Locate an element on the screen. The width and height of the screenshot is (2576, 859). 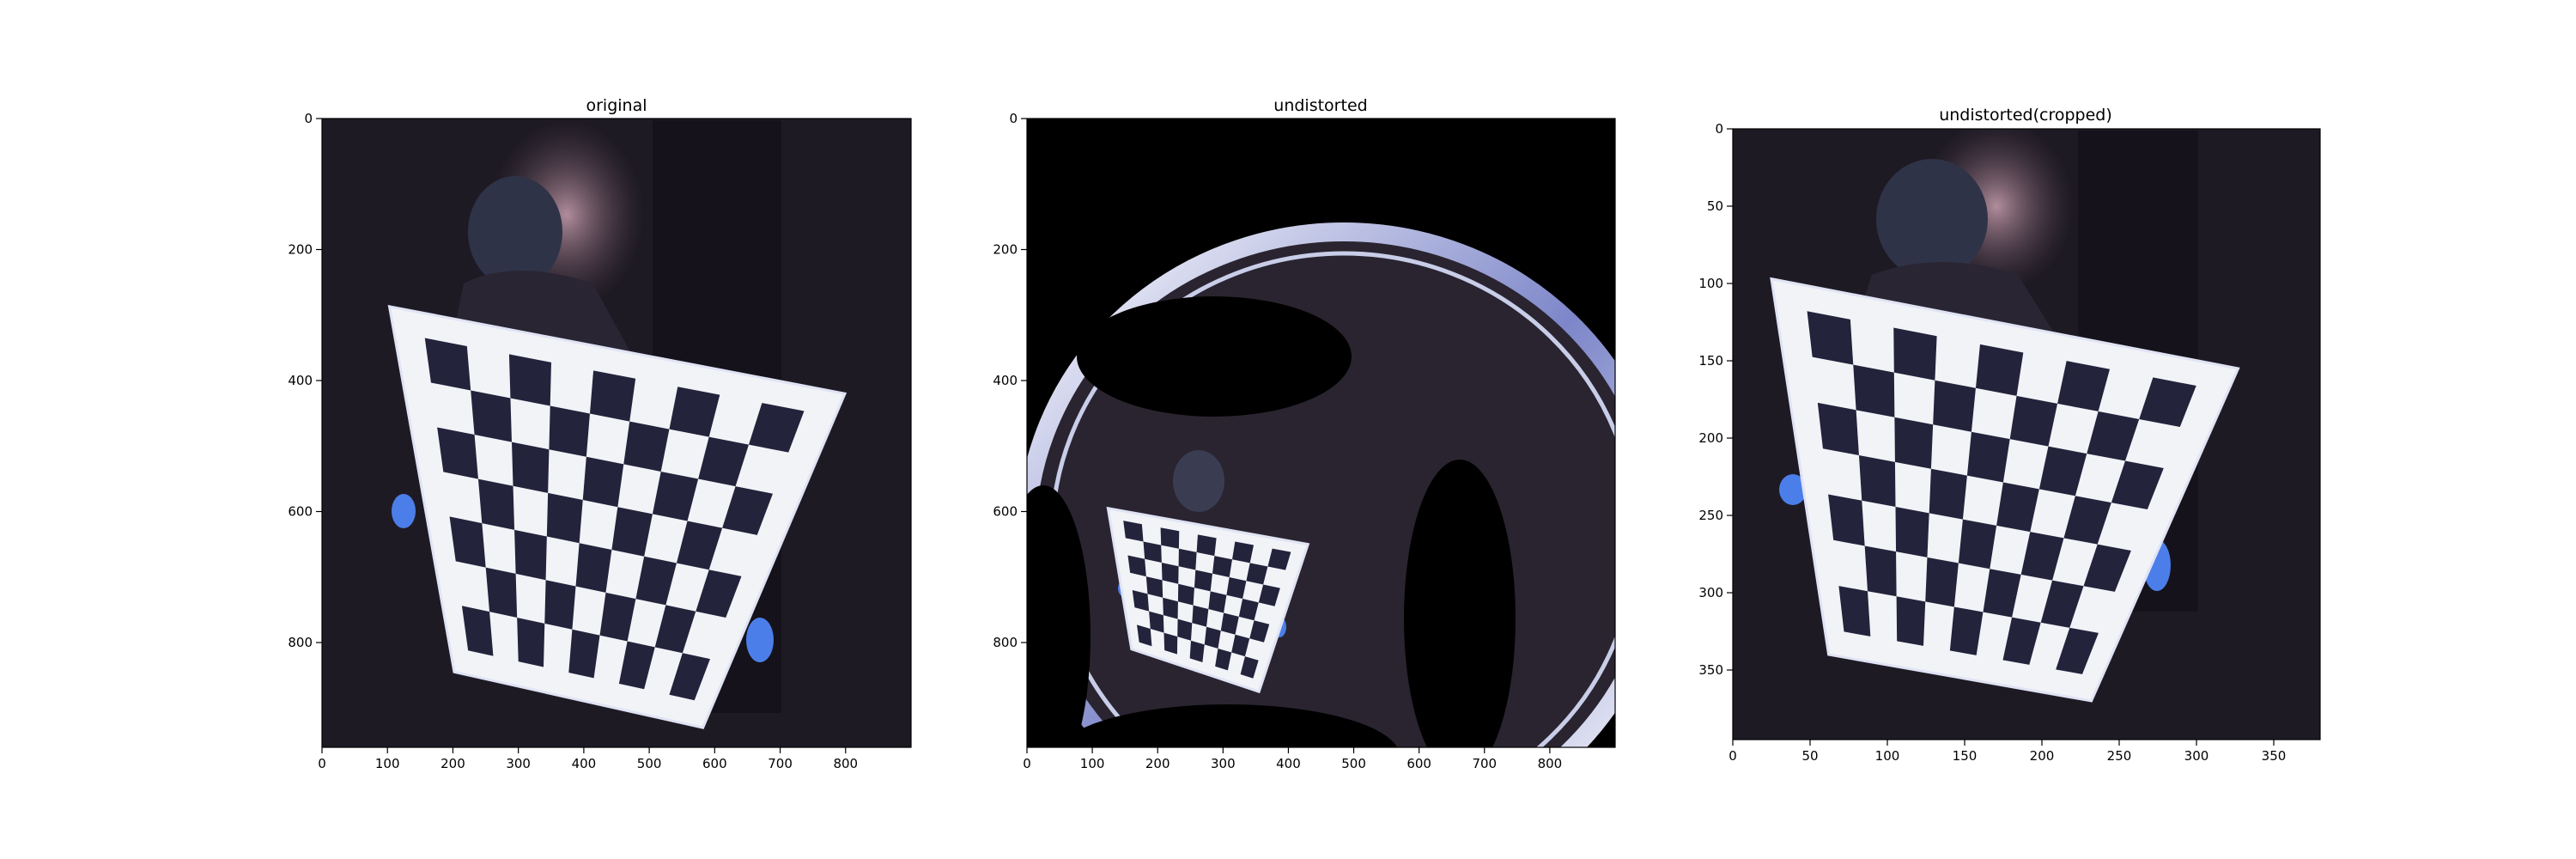
y-tick-label: 300 is located at coordinates (1711, 592).